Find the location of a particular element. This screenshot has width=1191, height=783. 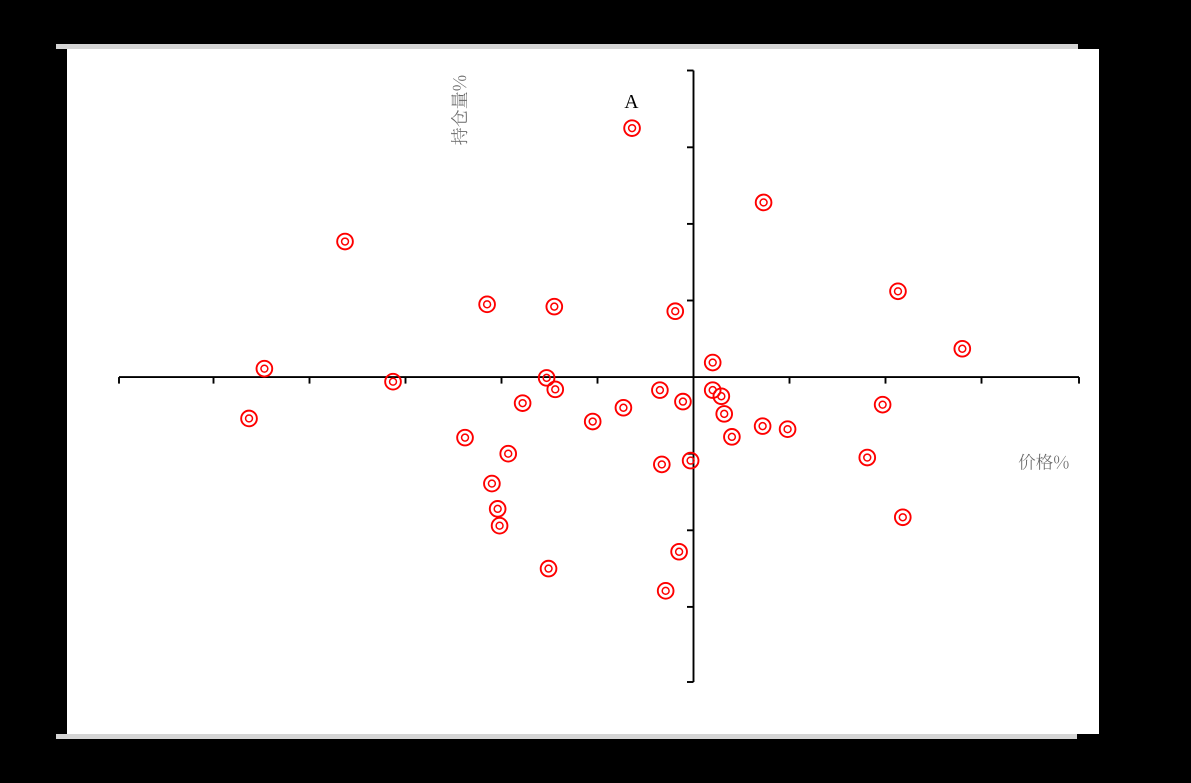

adjacent-page-edge-bottom is located at coordinates (566, 736).